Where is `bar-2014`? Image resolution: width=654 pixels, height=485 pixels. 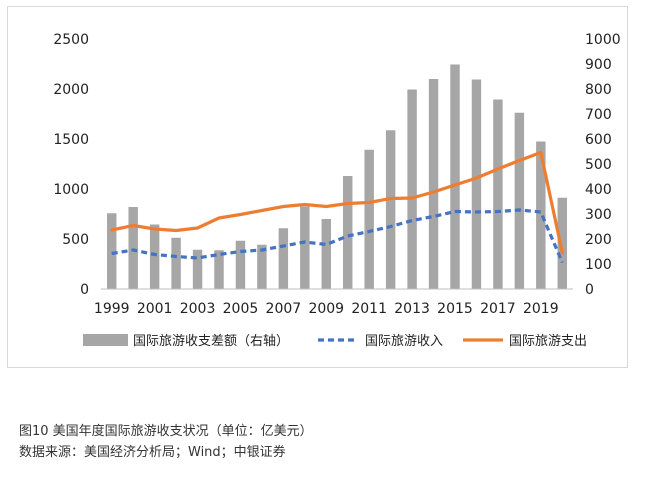
bar-2014 is located at coordinates (433, 184).